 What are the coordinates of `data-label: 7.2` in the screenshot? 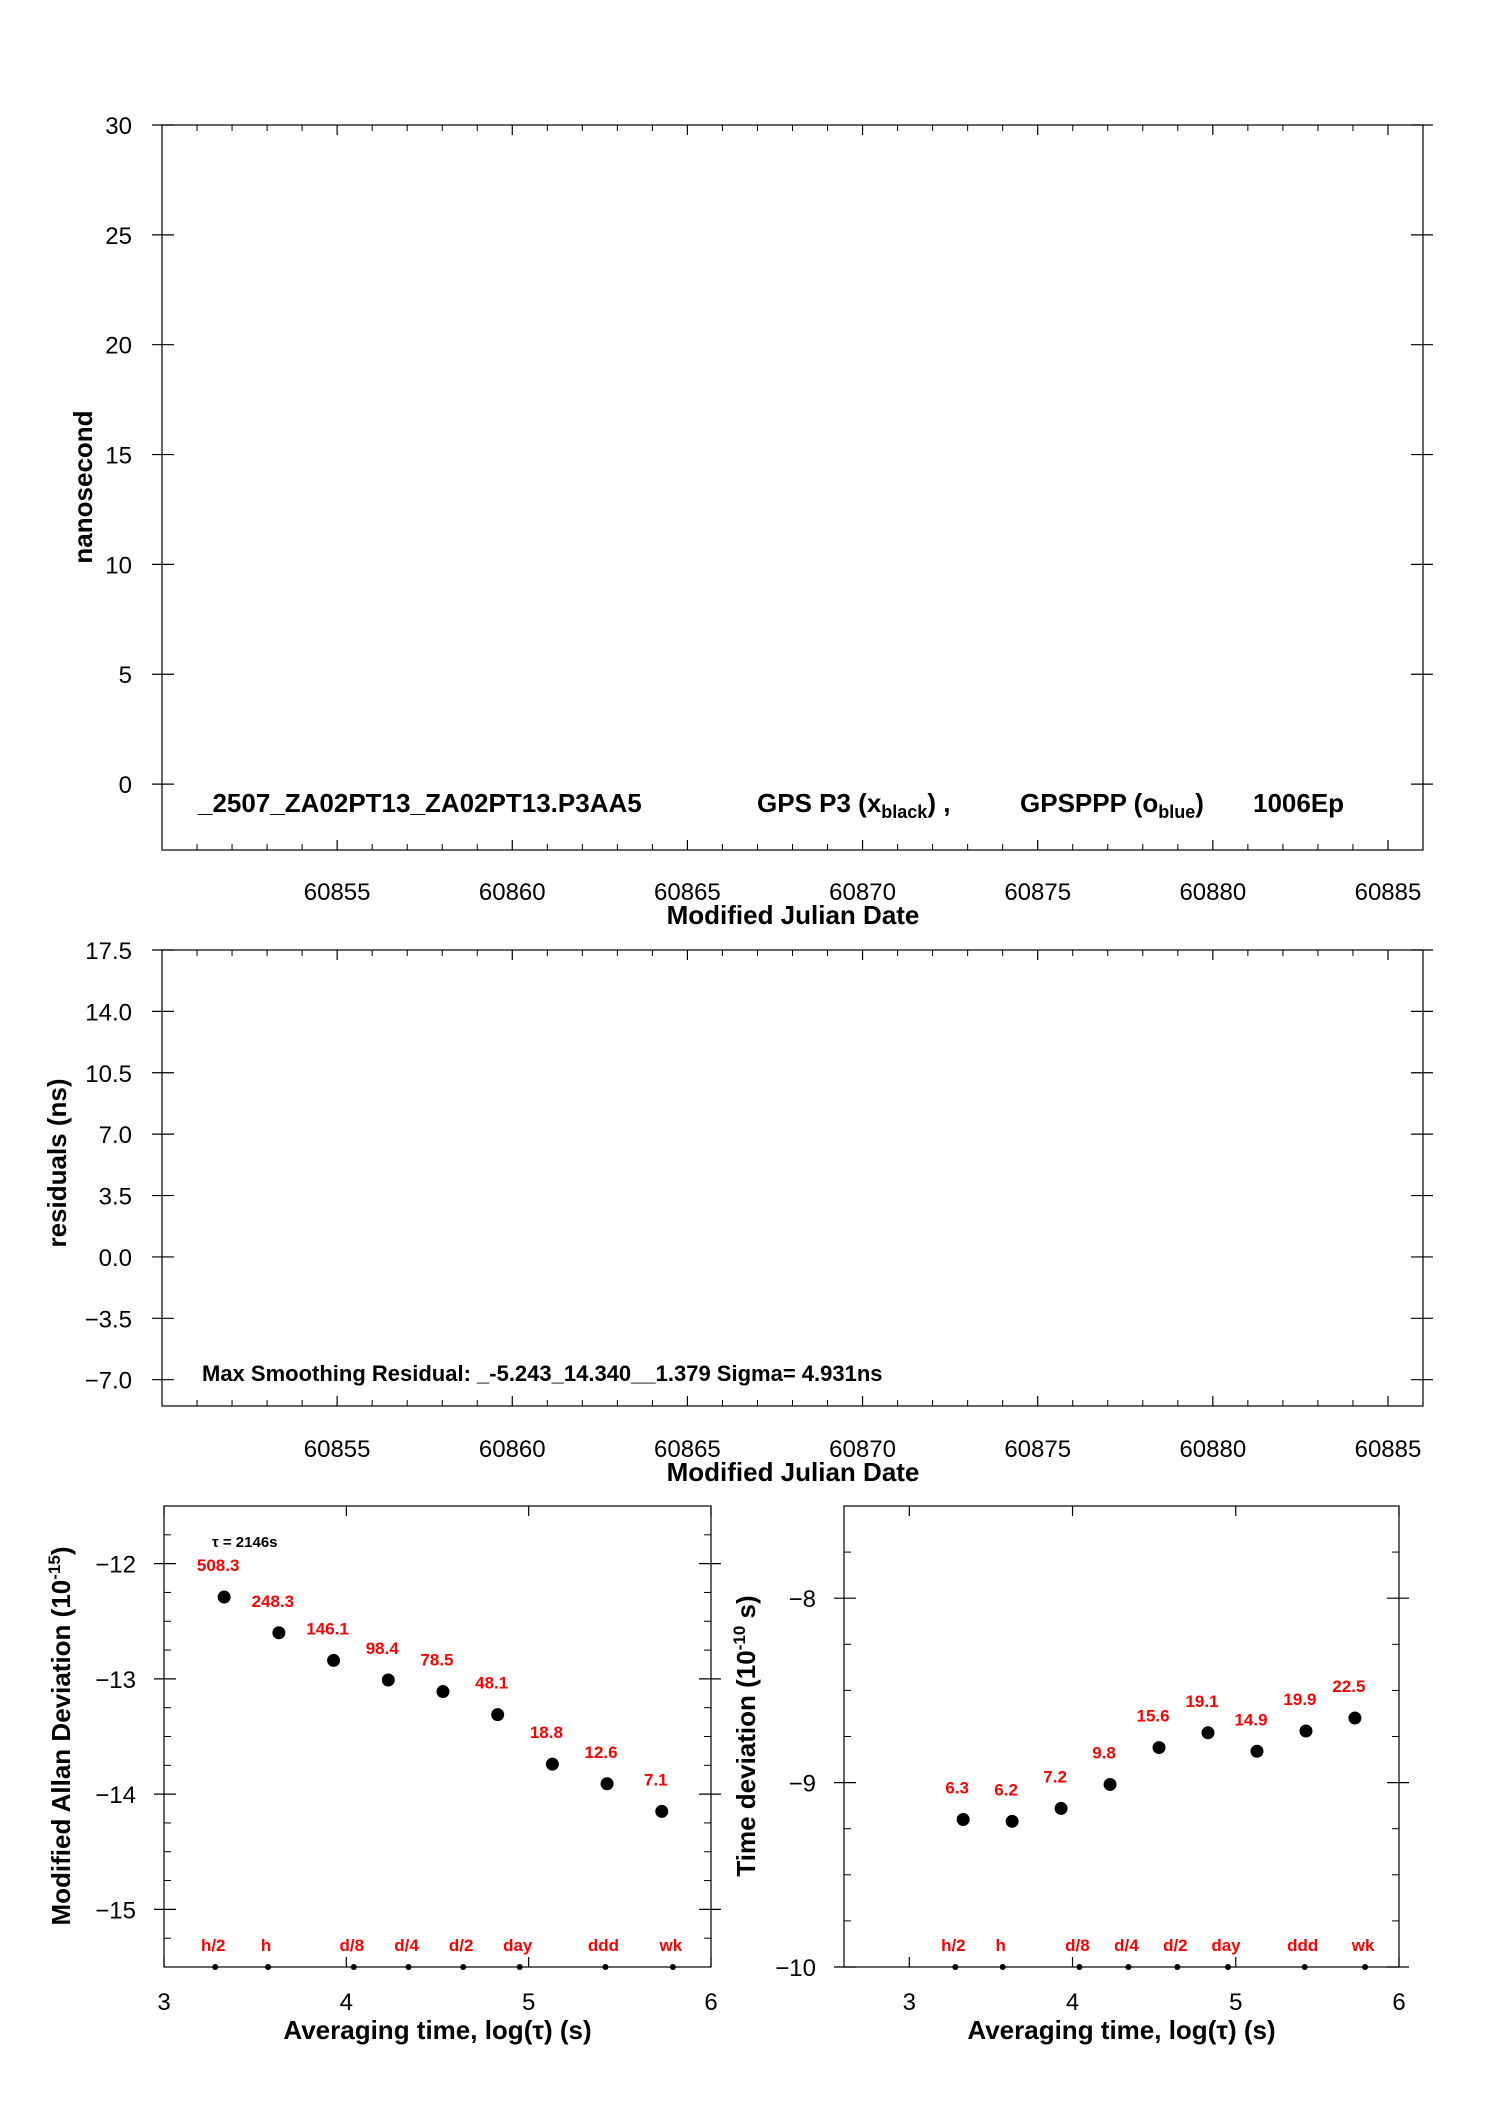 It's located at (1055, 1776).